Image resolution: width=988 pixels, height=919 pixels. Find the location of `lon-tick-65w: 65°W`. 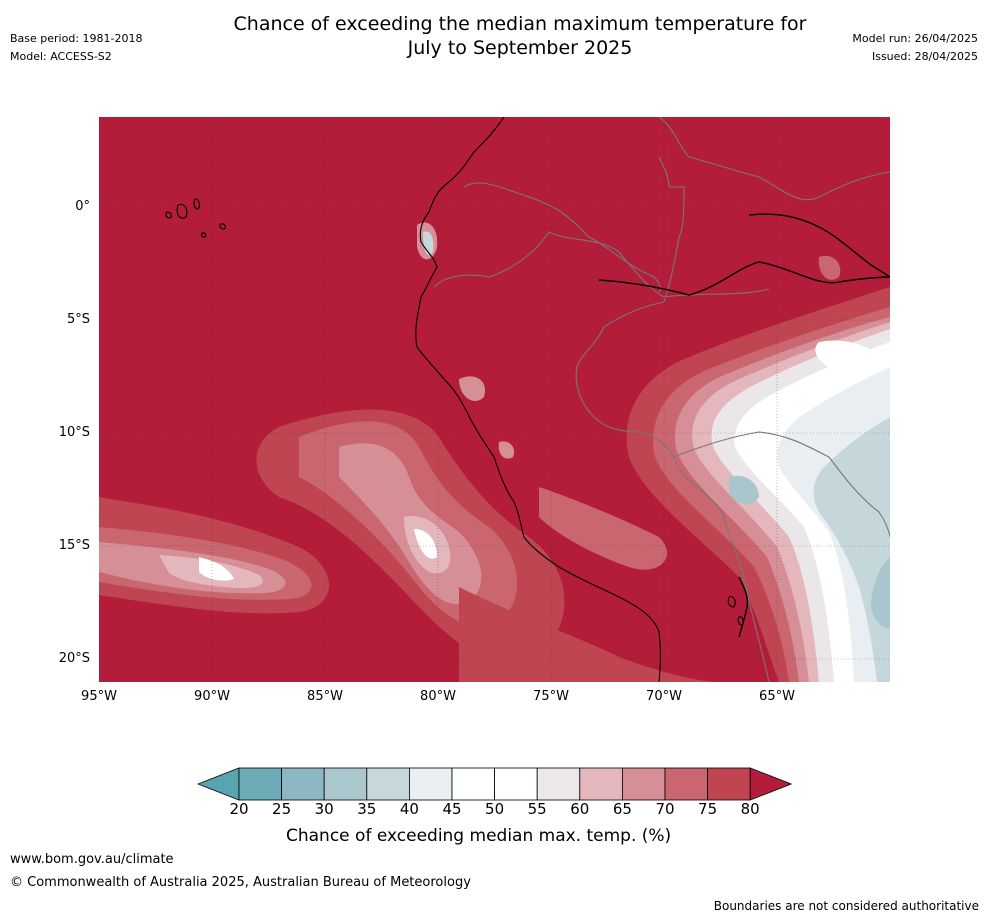

lon-tick-65w: 65°W is located at coordinates (777, 696).